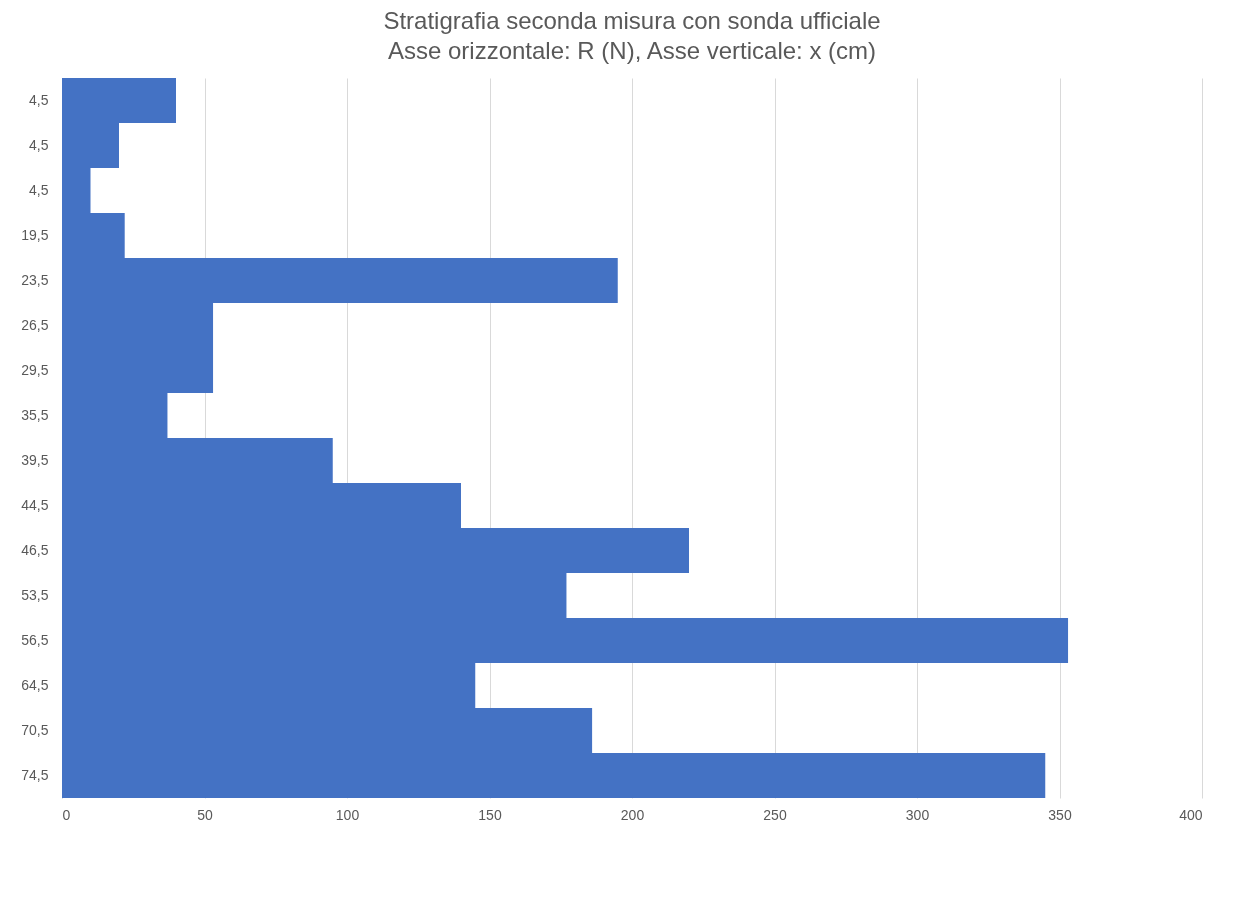 This screenshot has width=1243, height=897. What do you see at coordinates (35, 369) in the screenshot?
I see `y-tick-label: 29,5` at bounding box center [35, 369].